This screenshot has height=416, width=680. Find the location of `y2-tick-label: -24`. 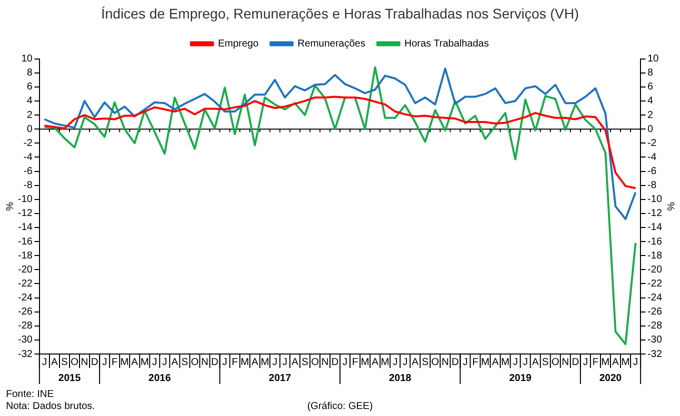

y2-tick-label: -24 is located at coordinates (655, 298).